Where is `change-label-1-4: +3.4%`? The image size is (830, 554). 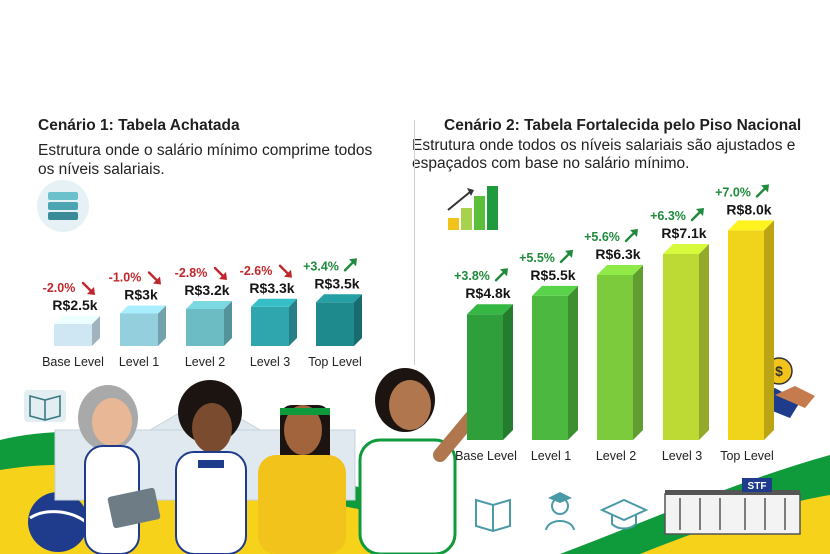
change-label-1-4: +3.4% is located at coordinates (321, 266).